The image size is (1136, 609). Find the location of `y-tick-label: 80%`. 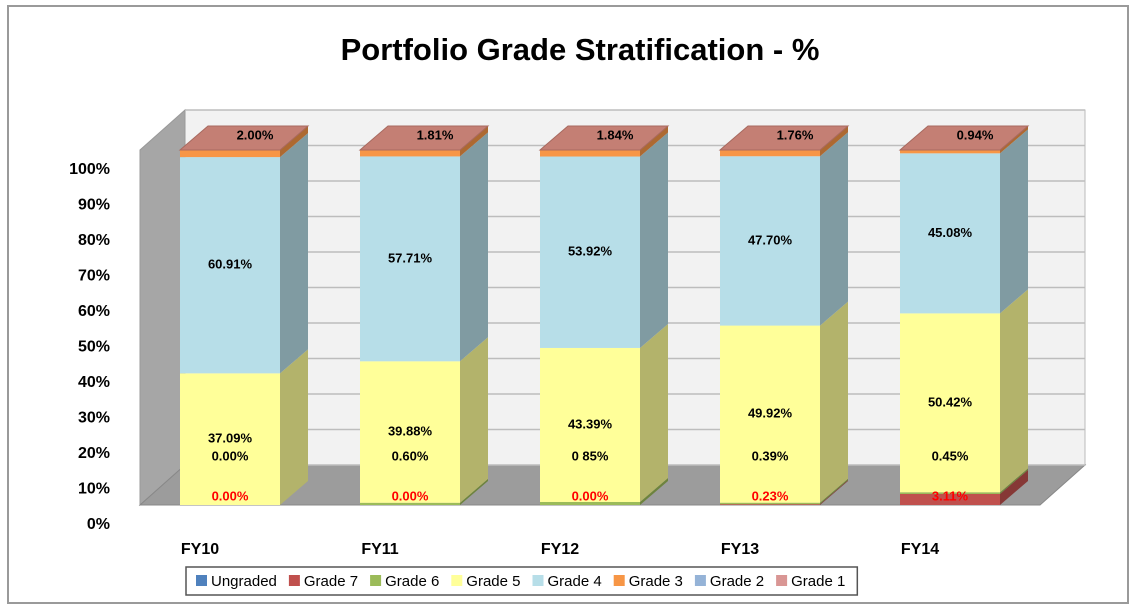

y-tick-label: 80% is located at coordinates (94, 240).